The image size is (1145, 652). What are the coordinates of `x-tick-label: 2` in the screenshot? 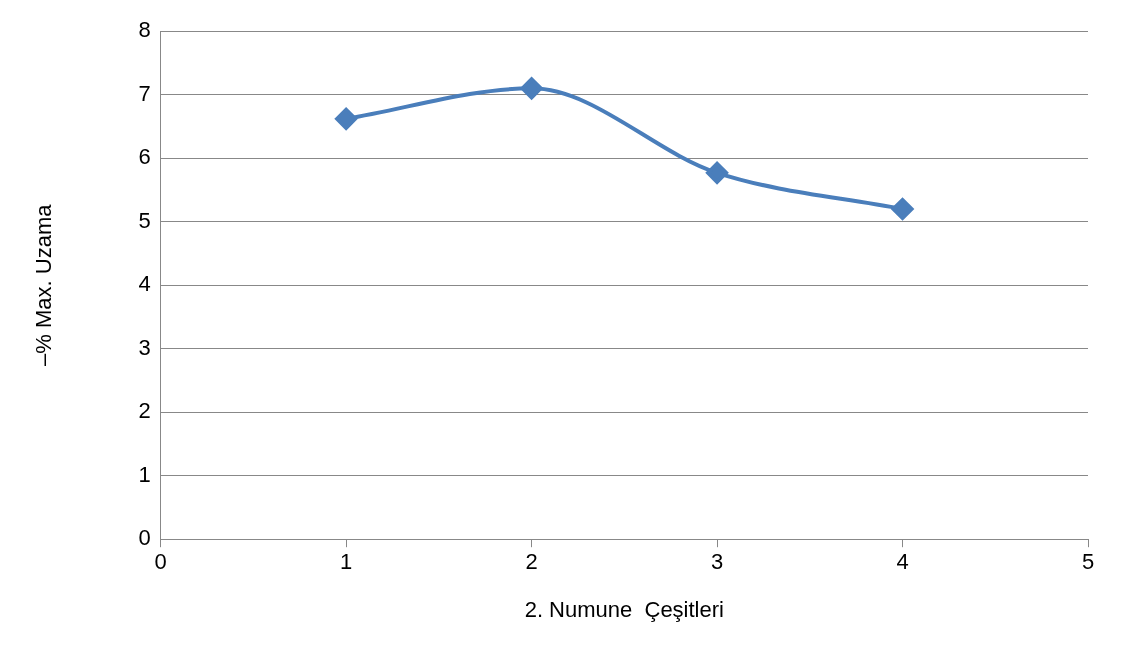 It's located at (531, 562).